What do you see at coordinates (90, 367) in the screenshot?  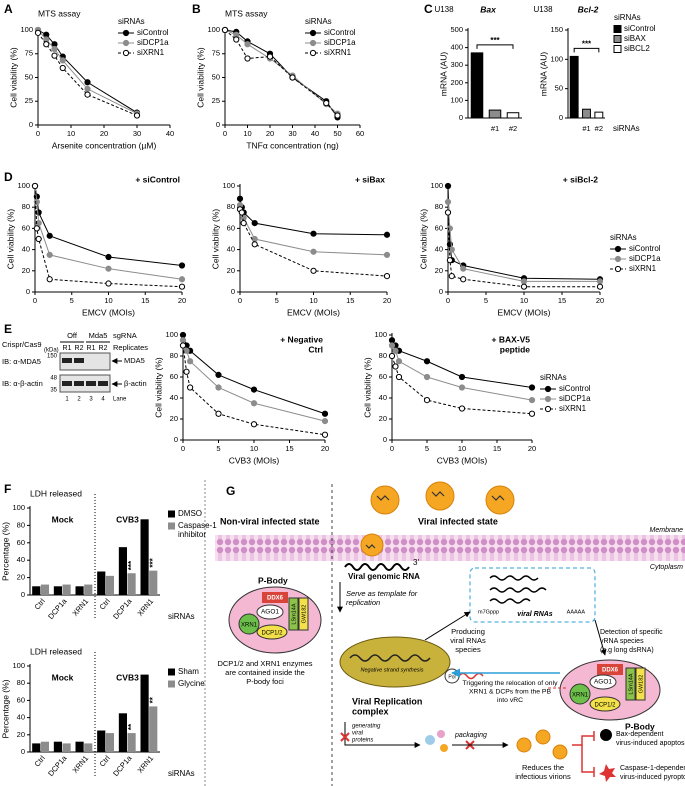 I see `blot` at bounding box center [90, 367].